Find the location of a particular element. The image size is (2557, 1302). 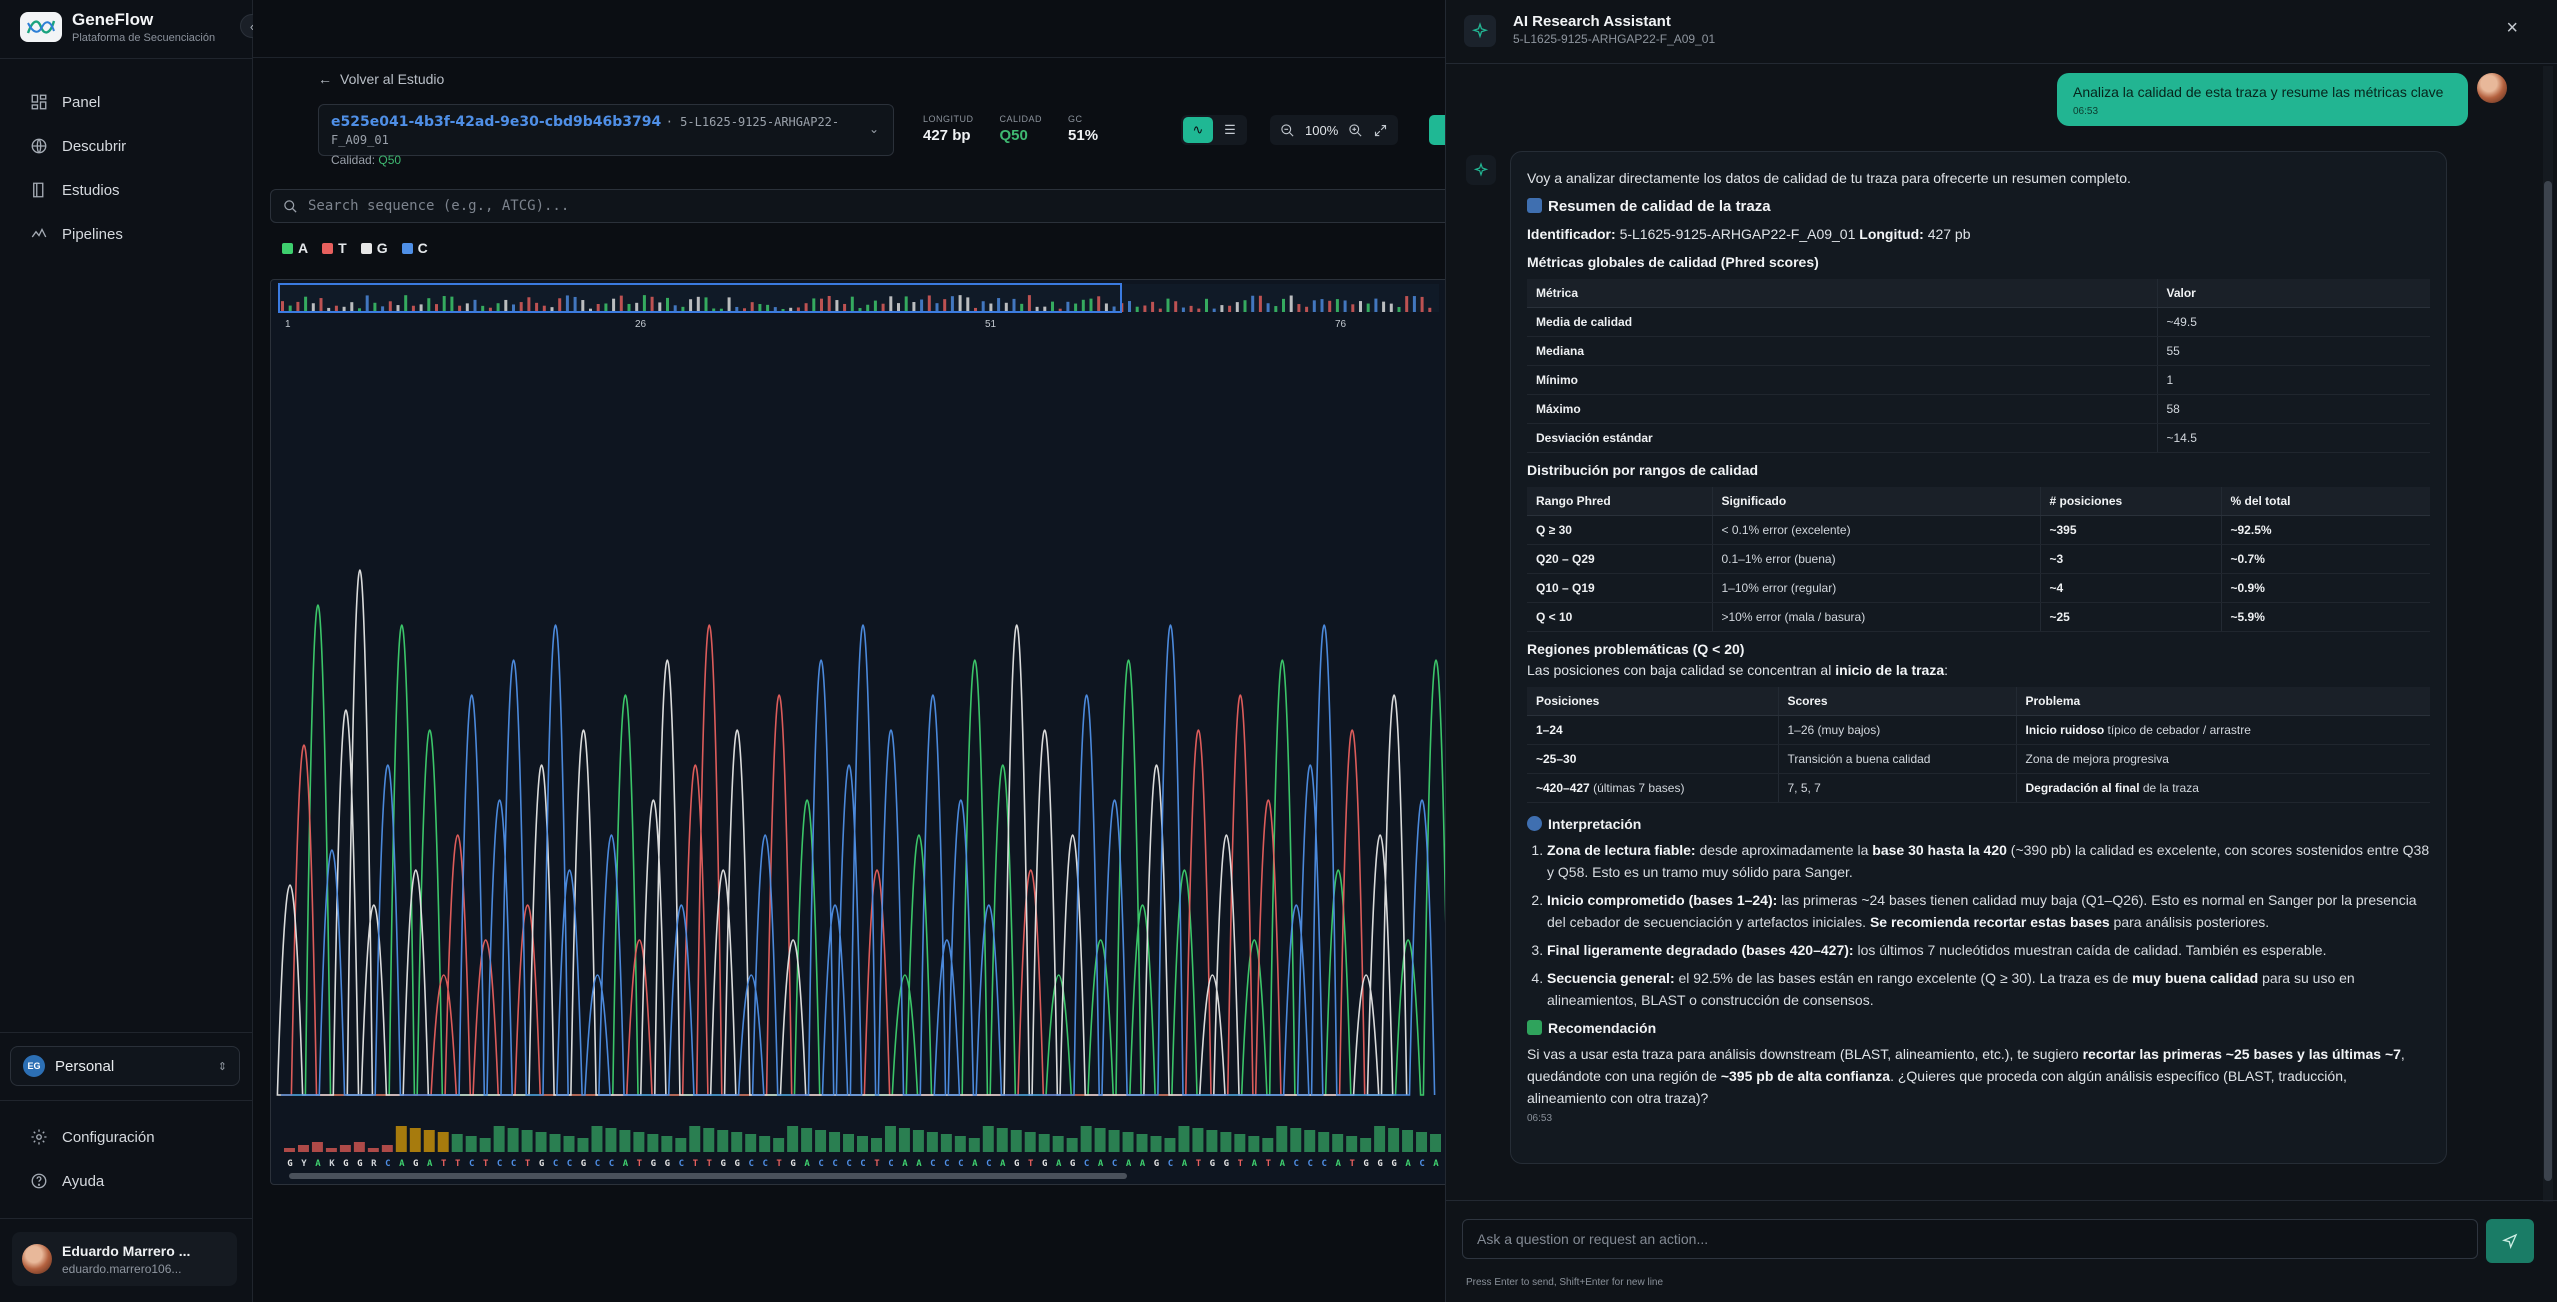

legend-c: C is located at coordinates (414, 248).